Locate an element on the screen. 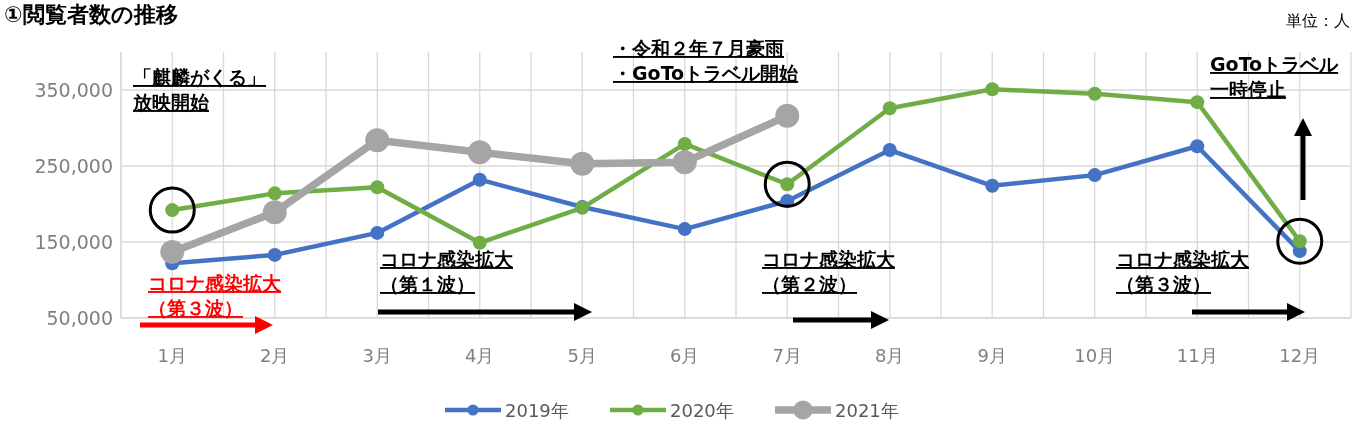 The height and width of the screenshot is (424, 1370). annotation: コロナ感染拡大（第１波） is located at coordinates (447, 271).